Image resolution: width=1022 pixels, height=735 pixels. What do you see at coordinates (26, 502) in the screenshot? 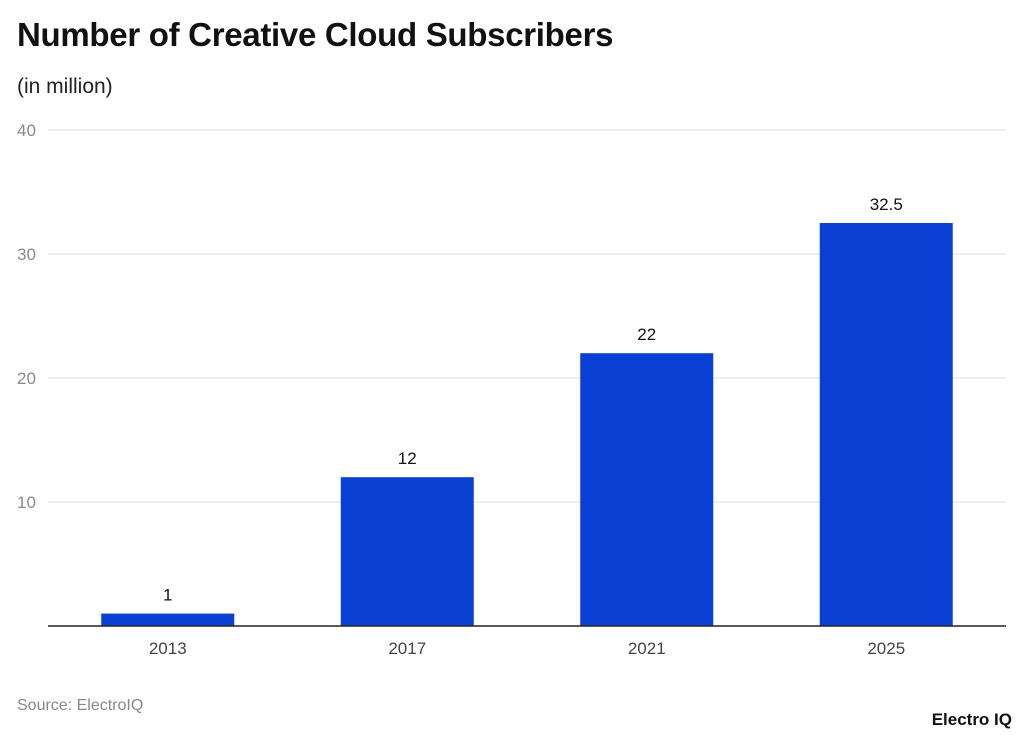
I see `y-tick-label: 10` at bounding box center [26, 502].